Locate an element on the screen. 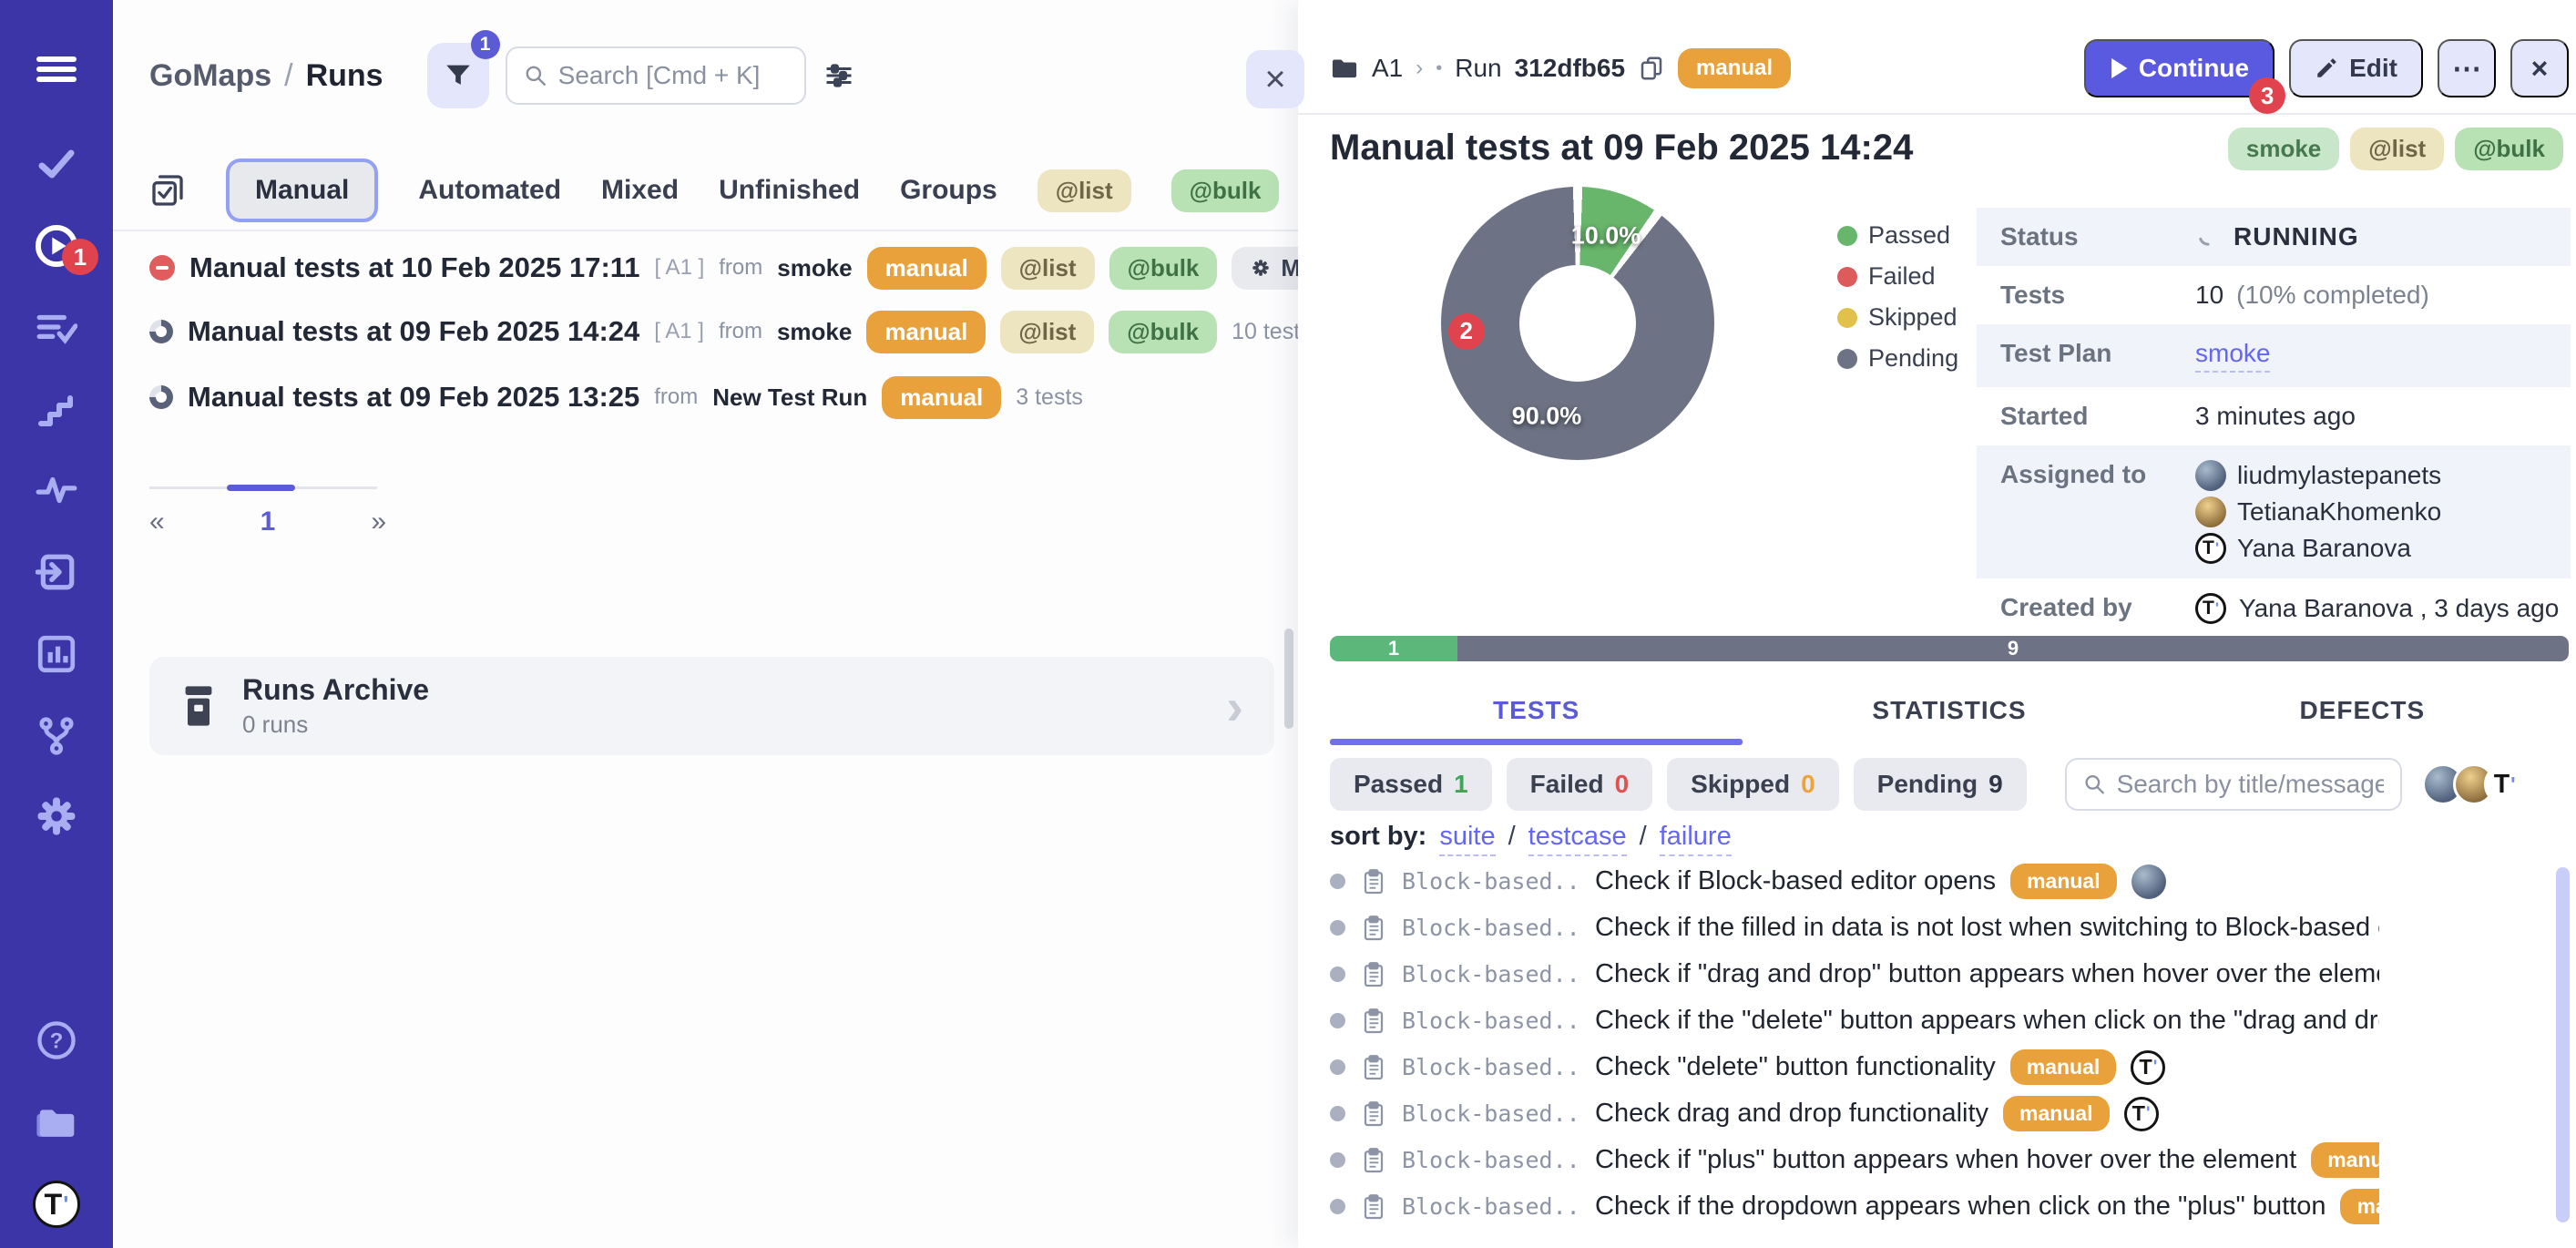  page-next-button: » is located at coordinates (379, 521).